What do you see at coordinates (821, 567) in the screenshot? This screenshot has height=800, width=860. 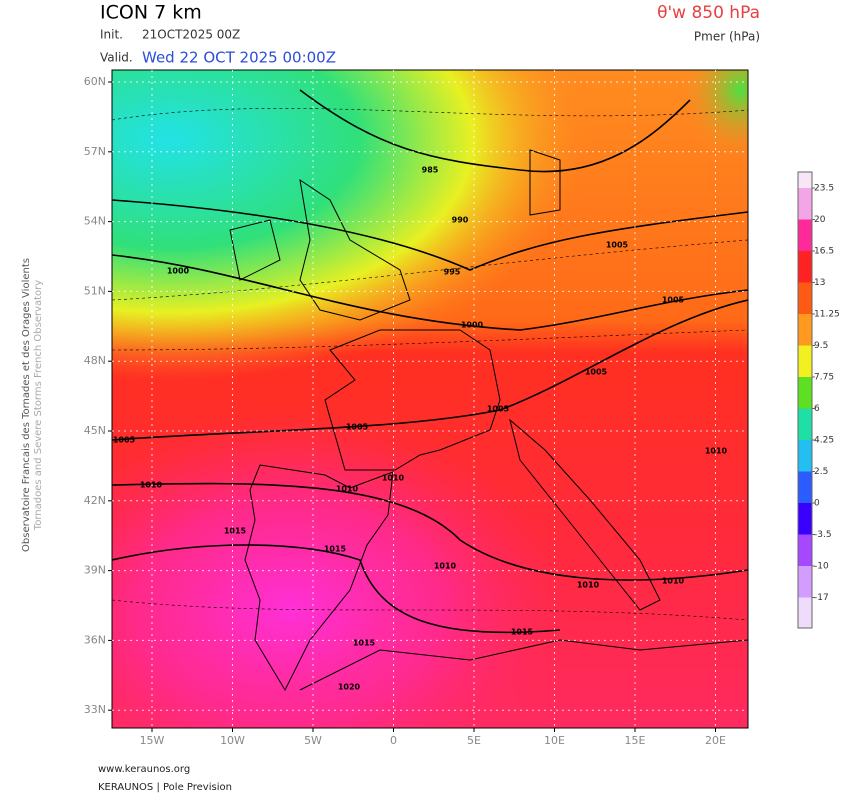 I see `colorbar-label: -10` at bounding box center [821, 567].